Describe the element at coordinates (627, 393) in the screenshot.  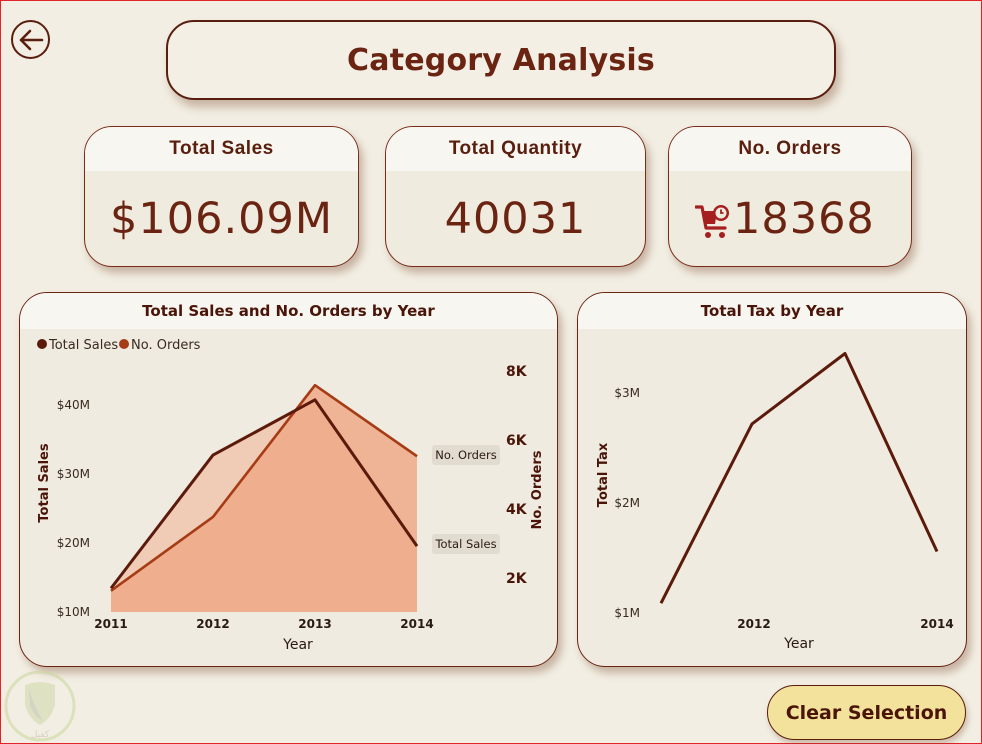
I see `y-tick-label: $3M` at that location.